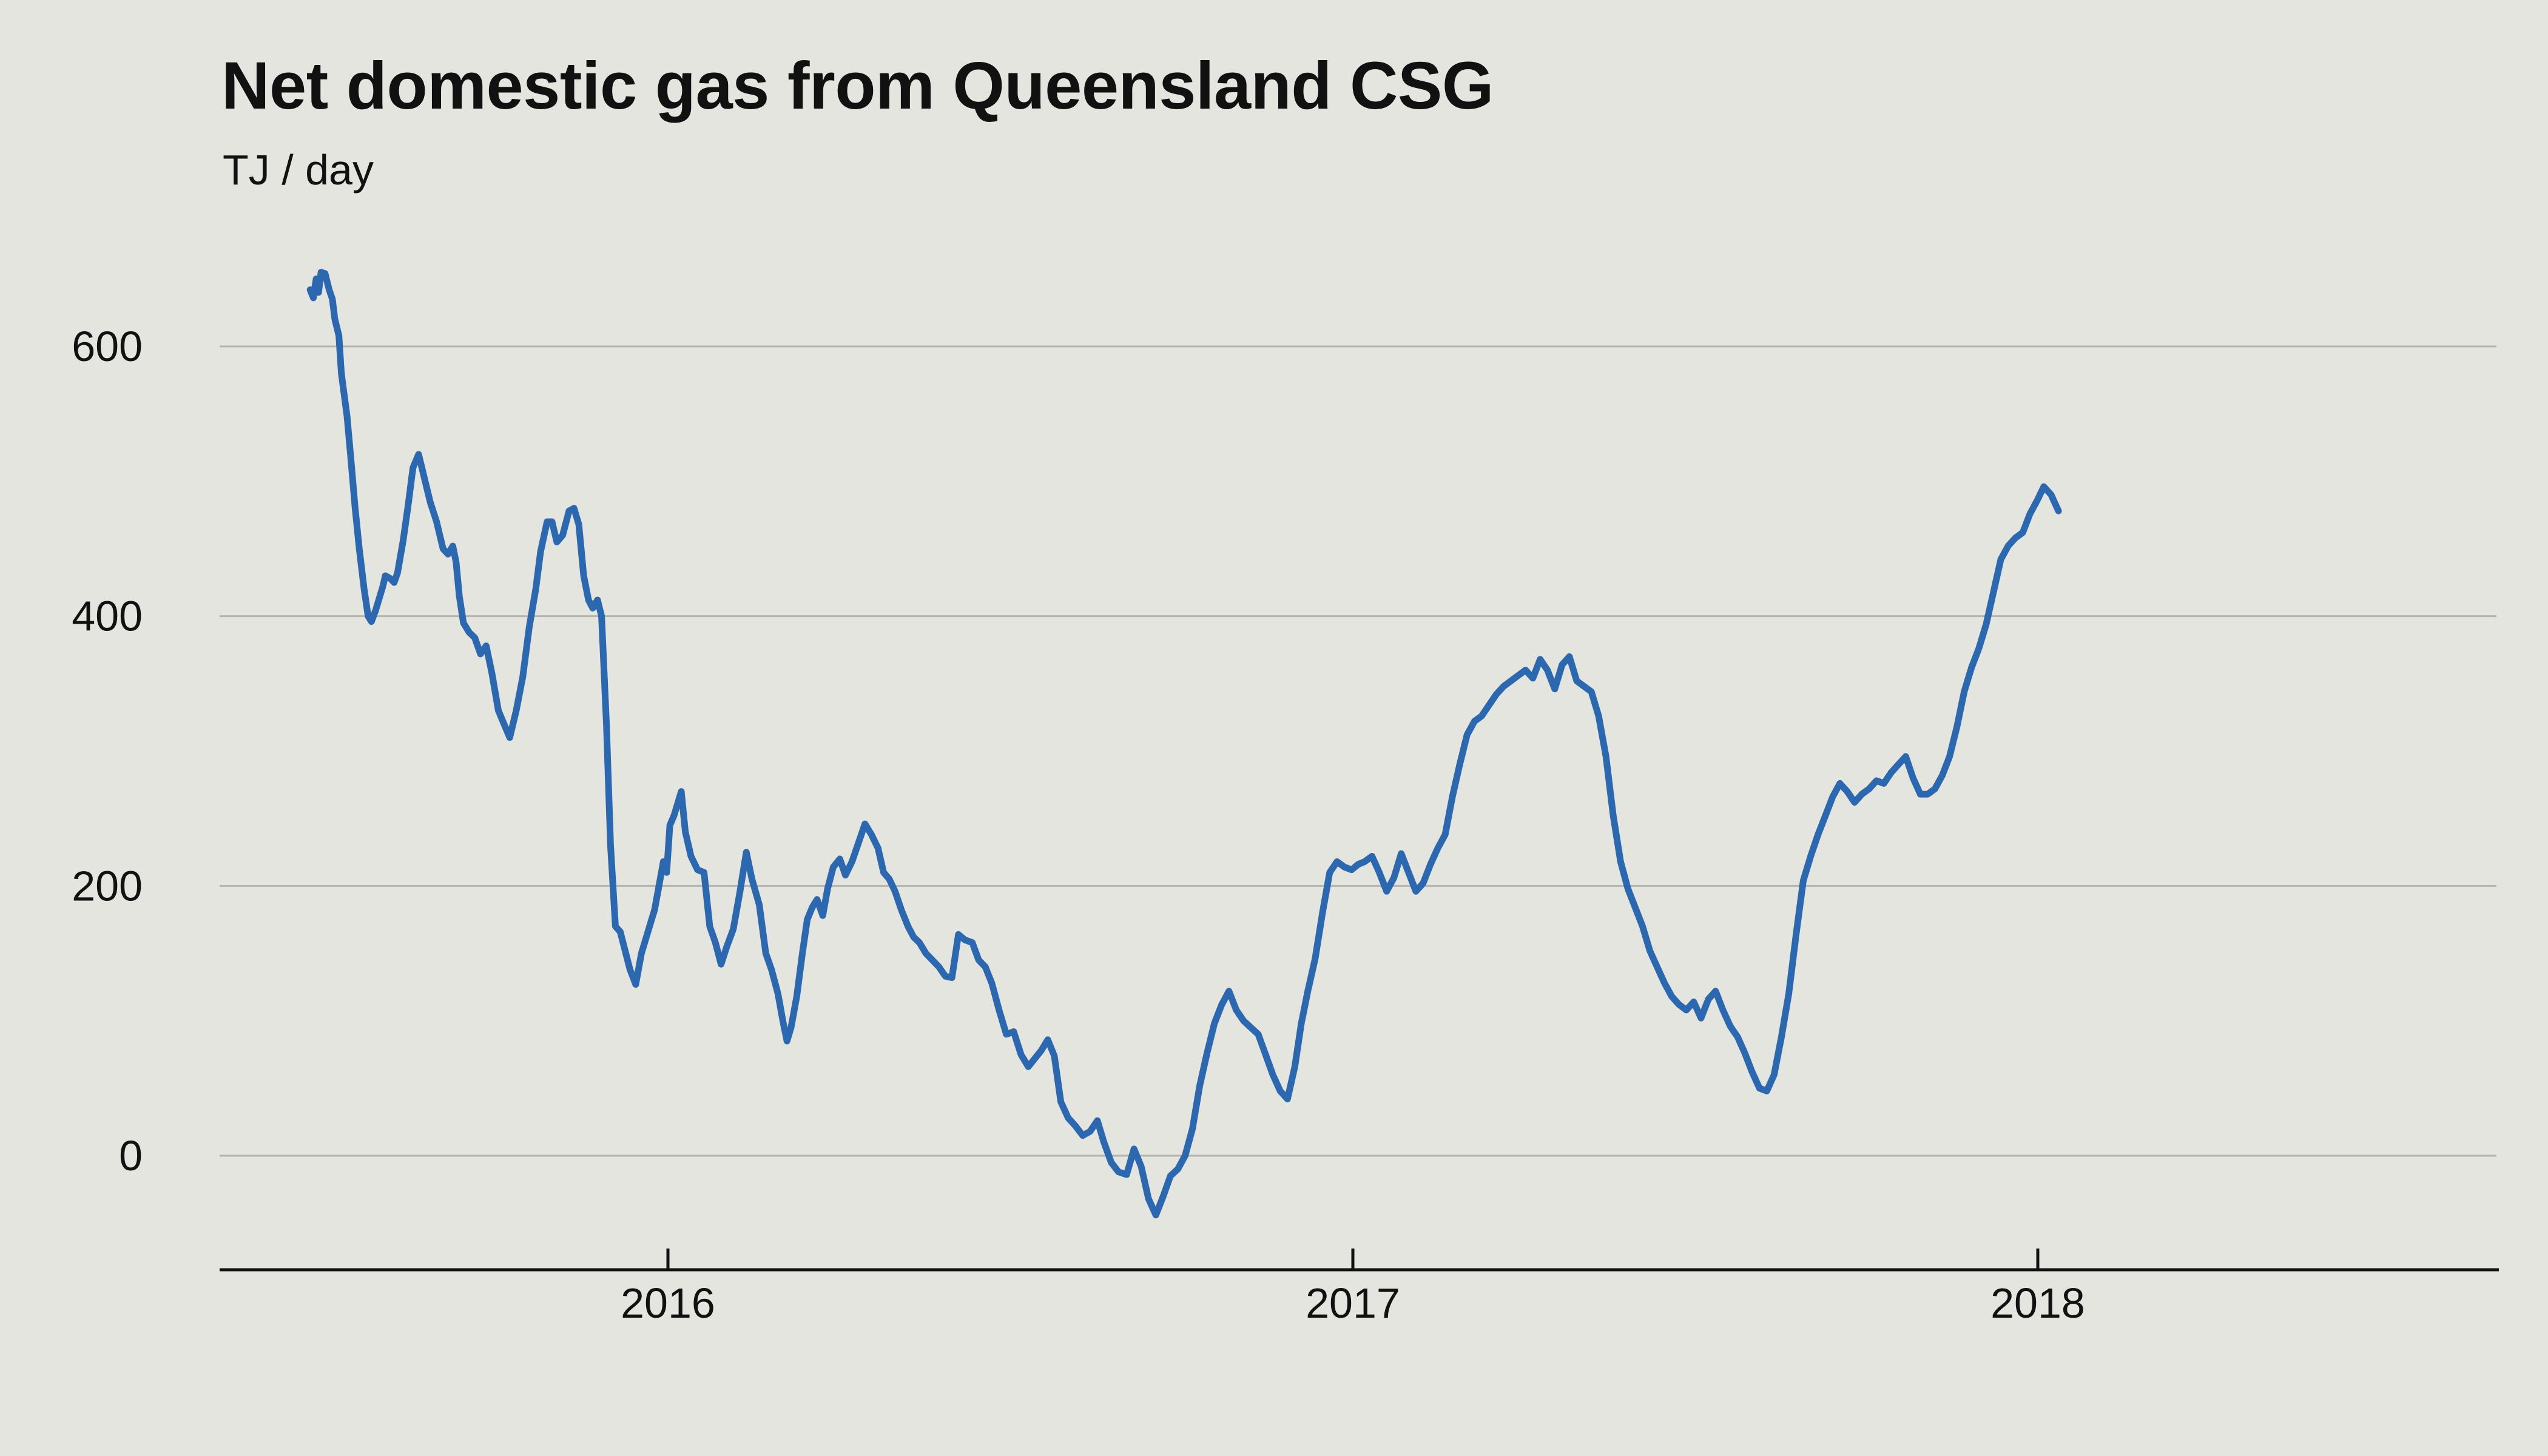 This screenshot has width=2548, height=1456. I want to click on x-tick-label: 2018, so click(2037, 1303).